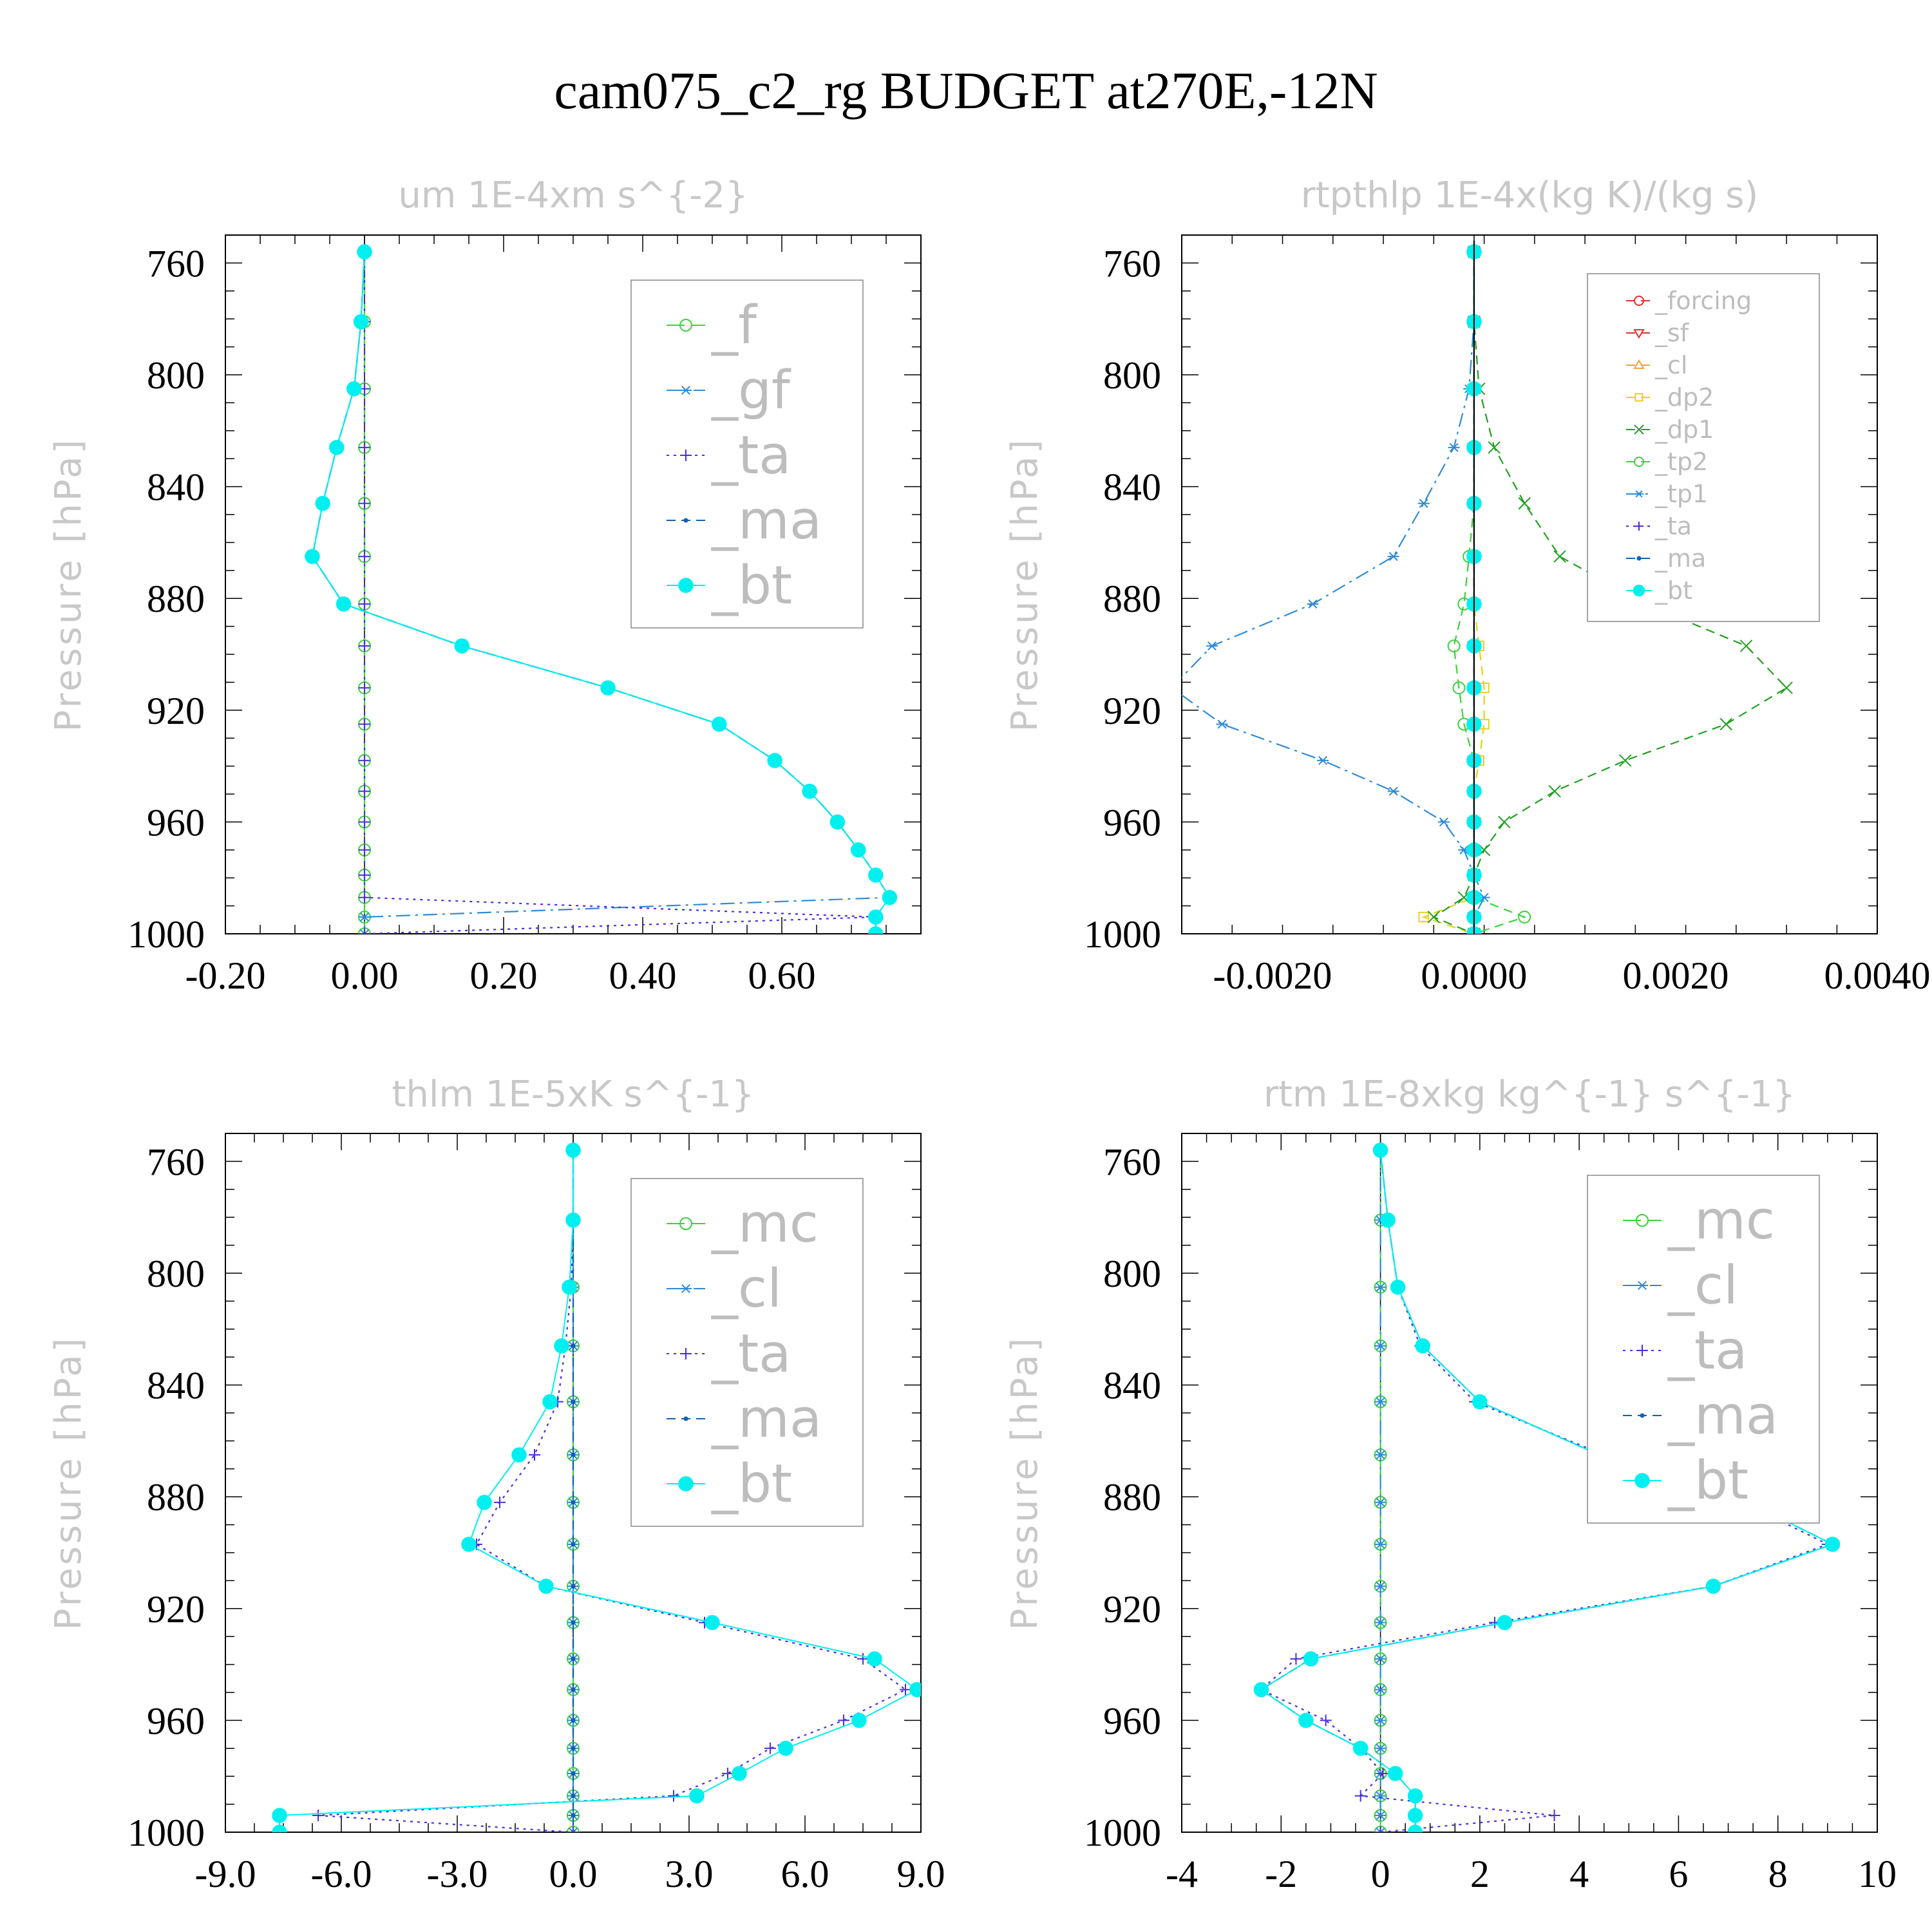  I want to click on legend: _f_gf_ta_ma_bt, so click(747, 454).